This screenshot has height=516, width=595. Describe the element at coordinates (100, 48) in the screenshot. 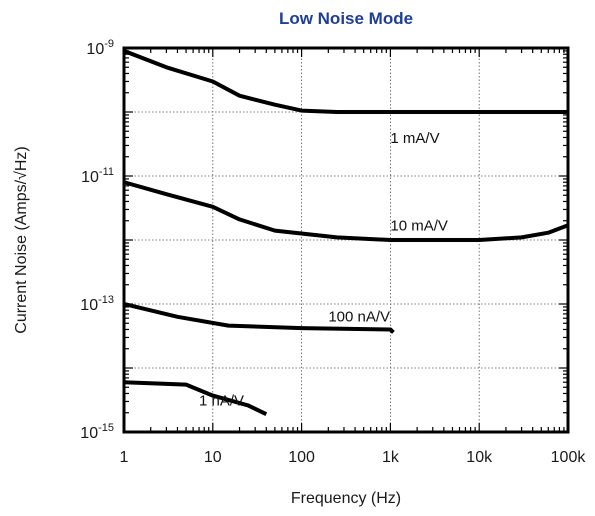

I see `y-tick-label: 10-9` at that location.